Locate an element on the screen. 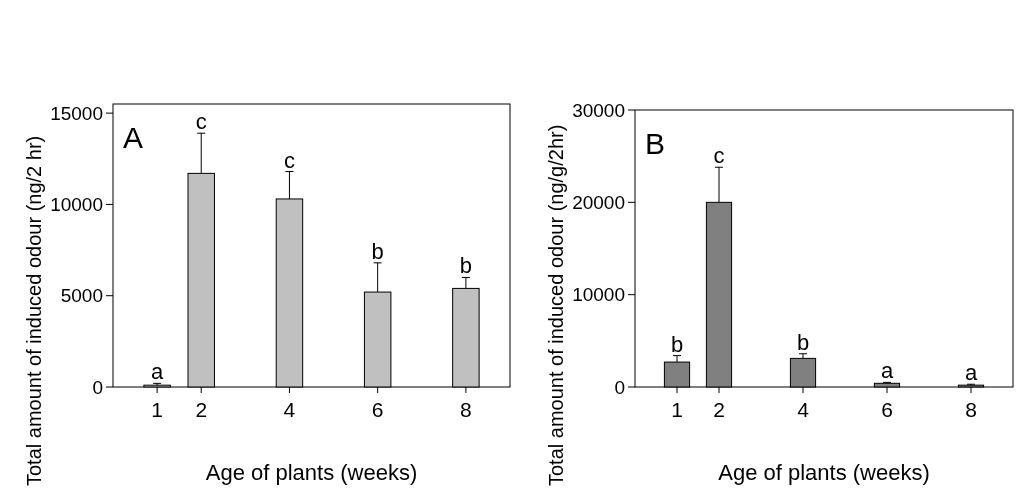 This screenshot has width=1023, height=488. y-tick-label: 15000 is located at coordinates (76, 113).